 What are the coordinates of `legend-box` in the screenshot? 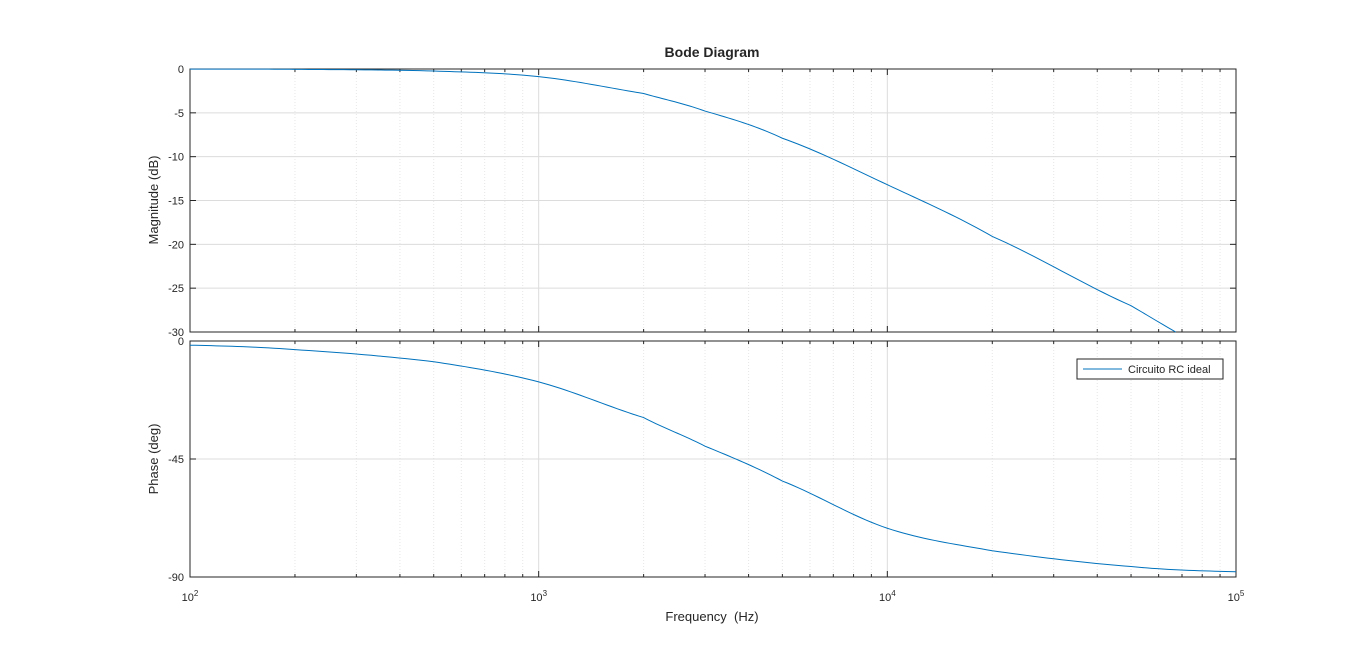 It's located at (1150, 369).